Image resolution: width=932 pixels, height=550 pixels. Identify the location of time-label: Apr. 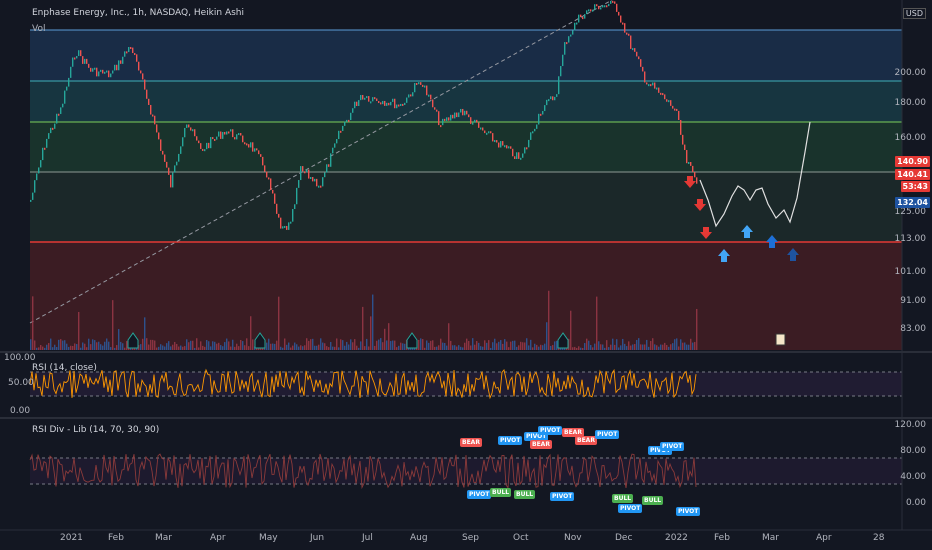
(824, 538).